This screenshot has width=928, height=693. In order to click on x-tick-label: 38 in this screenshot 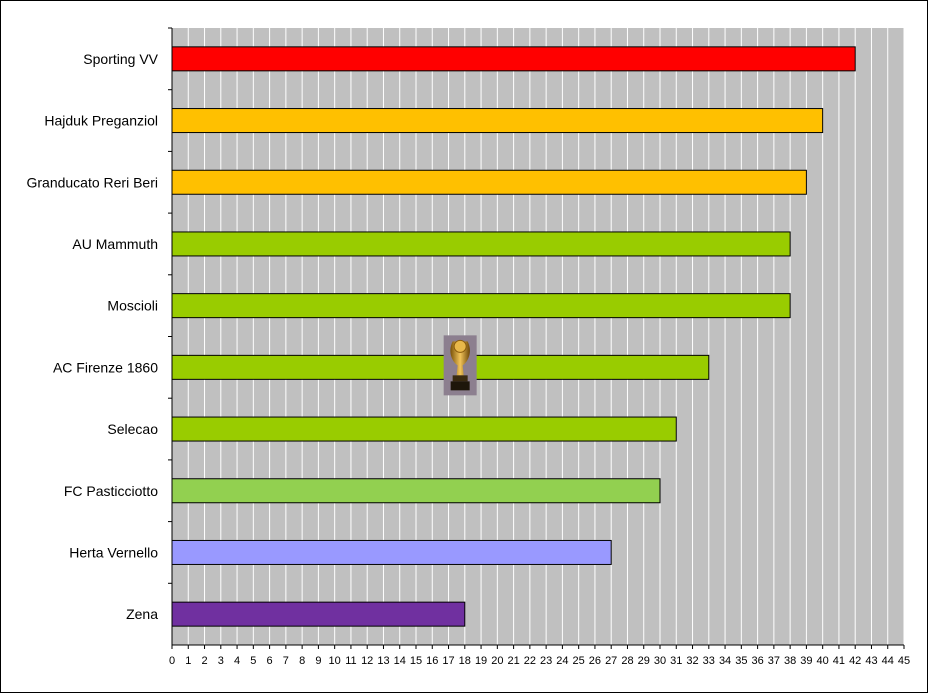, I will do `click(790, 661)`.